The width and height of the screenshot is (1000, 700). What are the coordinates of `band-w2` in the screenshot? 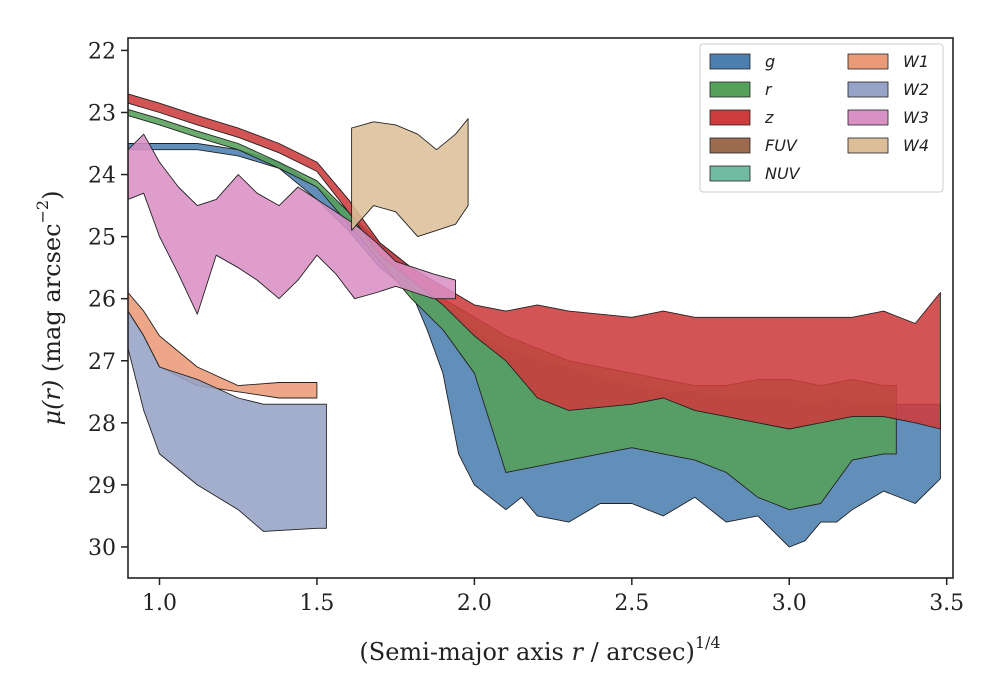 It's located at (227, 421).